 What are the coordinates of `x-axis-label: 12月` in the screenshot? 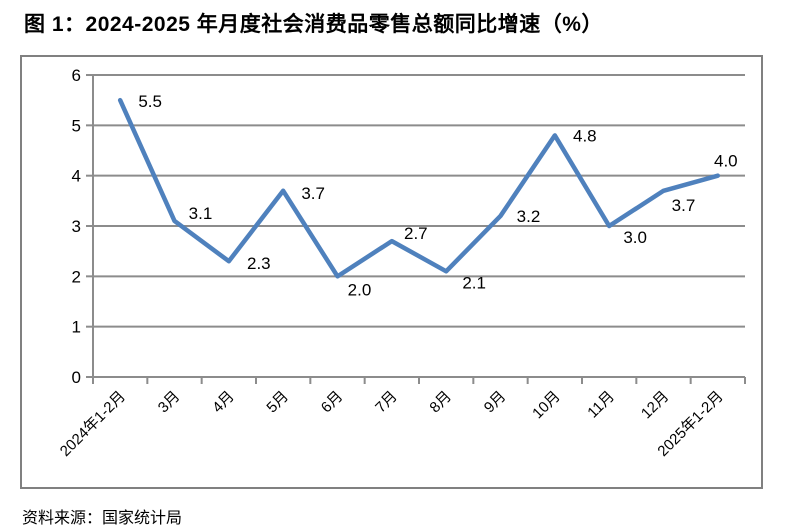 It's located at (655, 405).